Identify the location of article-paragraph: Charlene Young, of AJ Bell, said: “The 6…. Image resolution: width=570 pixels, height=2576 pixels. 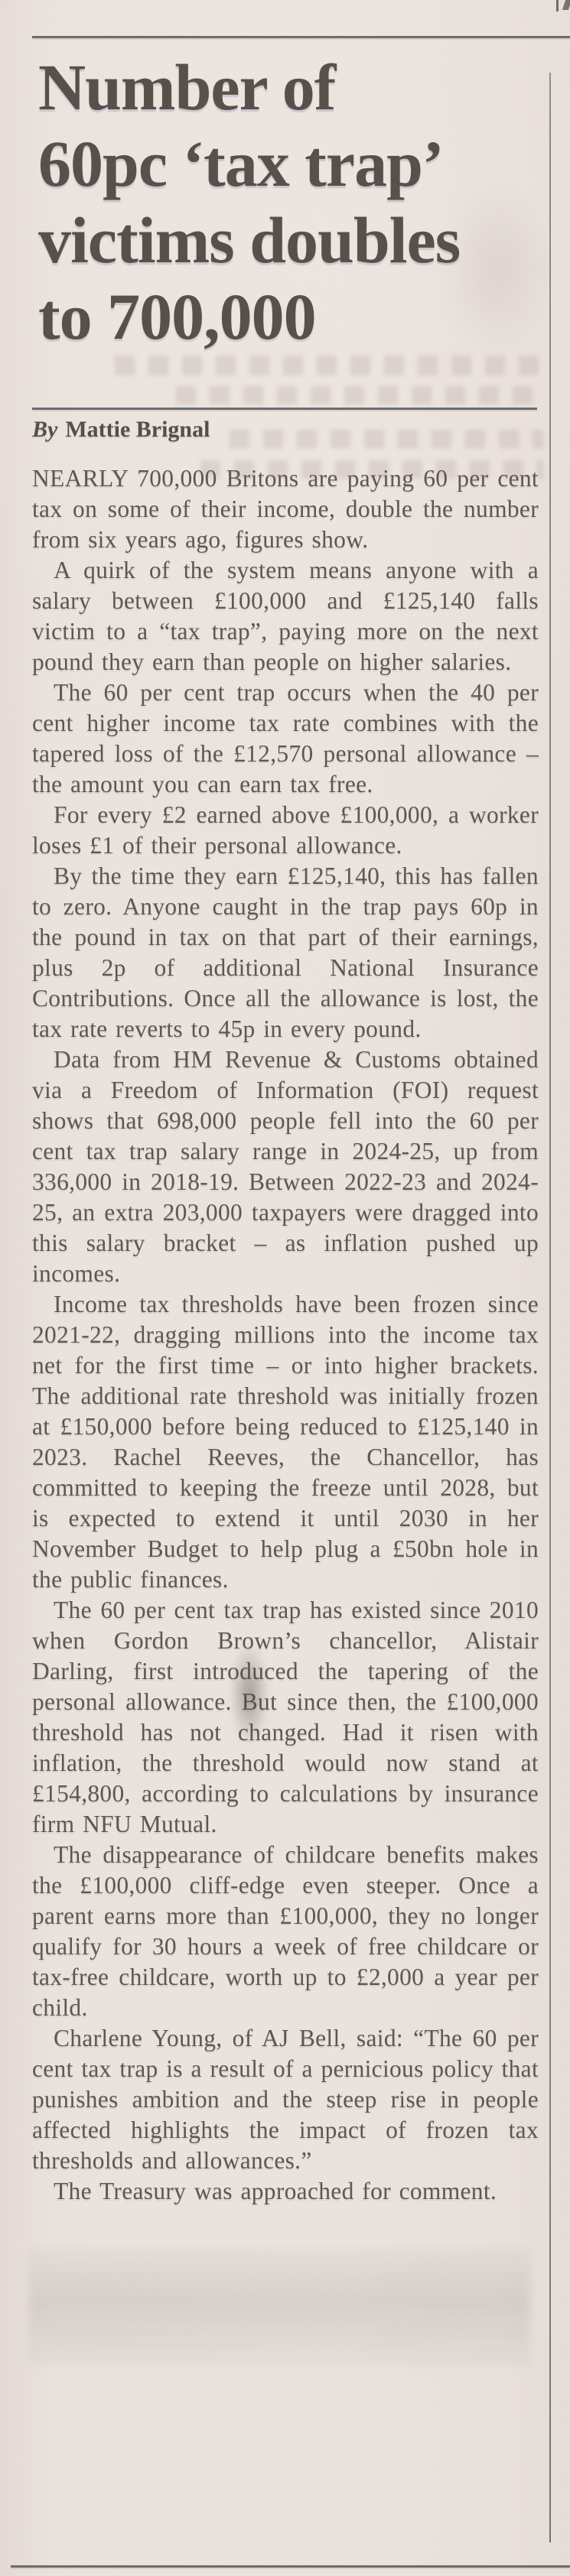
(286, 2100).